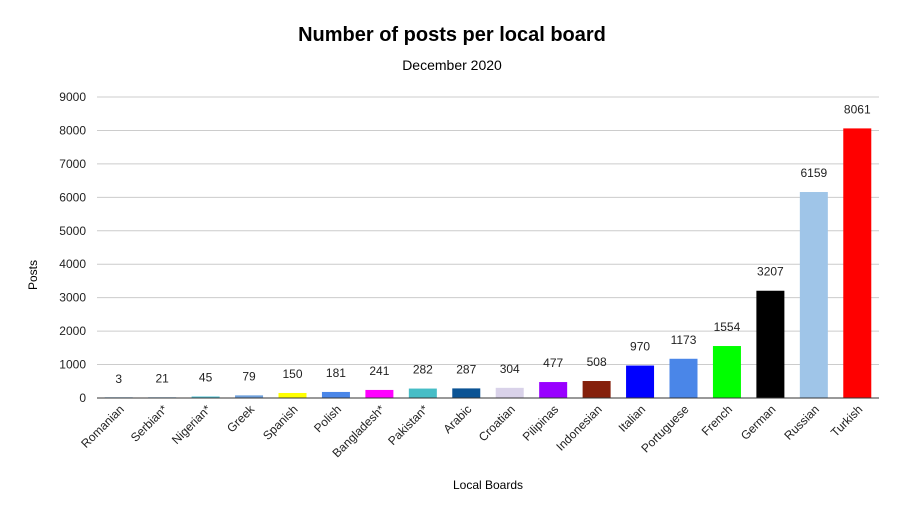  What do you see at coordinates (408, 425) in the screenshot?
I see `x-tick-label: Pakistan*` at bounding box center [408, 425].